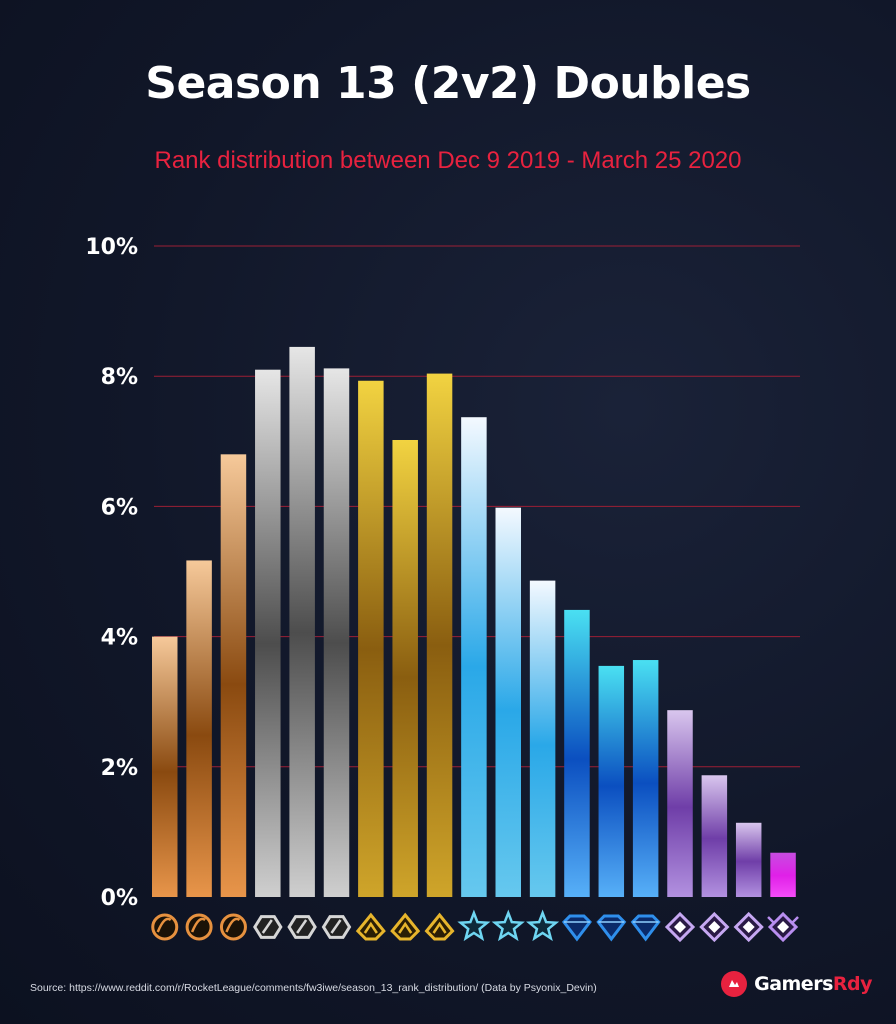 The width and height of the screenshot is (896, 1024). What do you see at coordinates (783, 927) in the screenshot?
I see `grand-champion-icon` at bounding box center [783, 927].